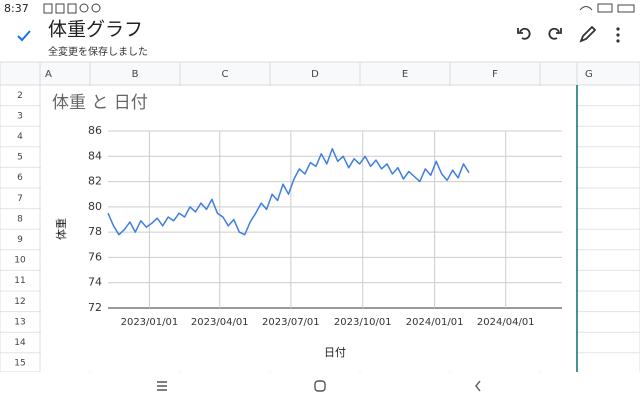 The height and width of the screenshot is (404, 640). I want to click on y-tick-label: 76, so click(95, 256).